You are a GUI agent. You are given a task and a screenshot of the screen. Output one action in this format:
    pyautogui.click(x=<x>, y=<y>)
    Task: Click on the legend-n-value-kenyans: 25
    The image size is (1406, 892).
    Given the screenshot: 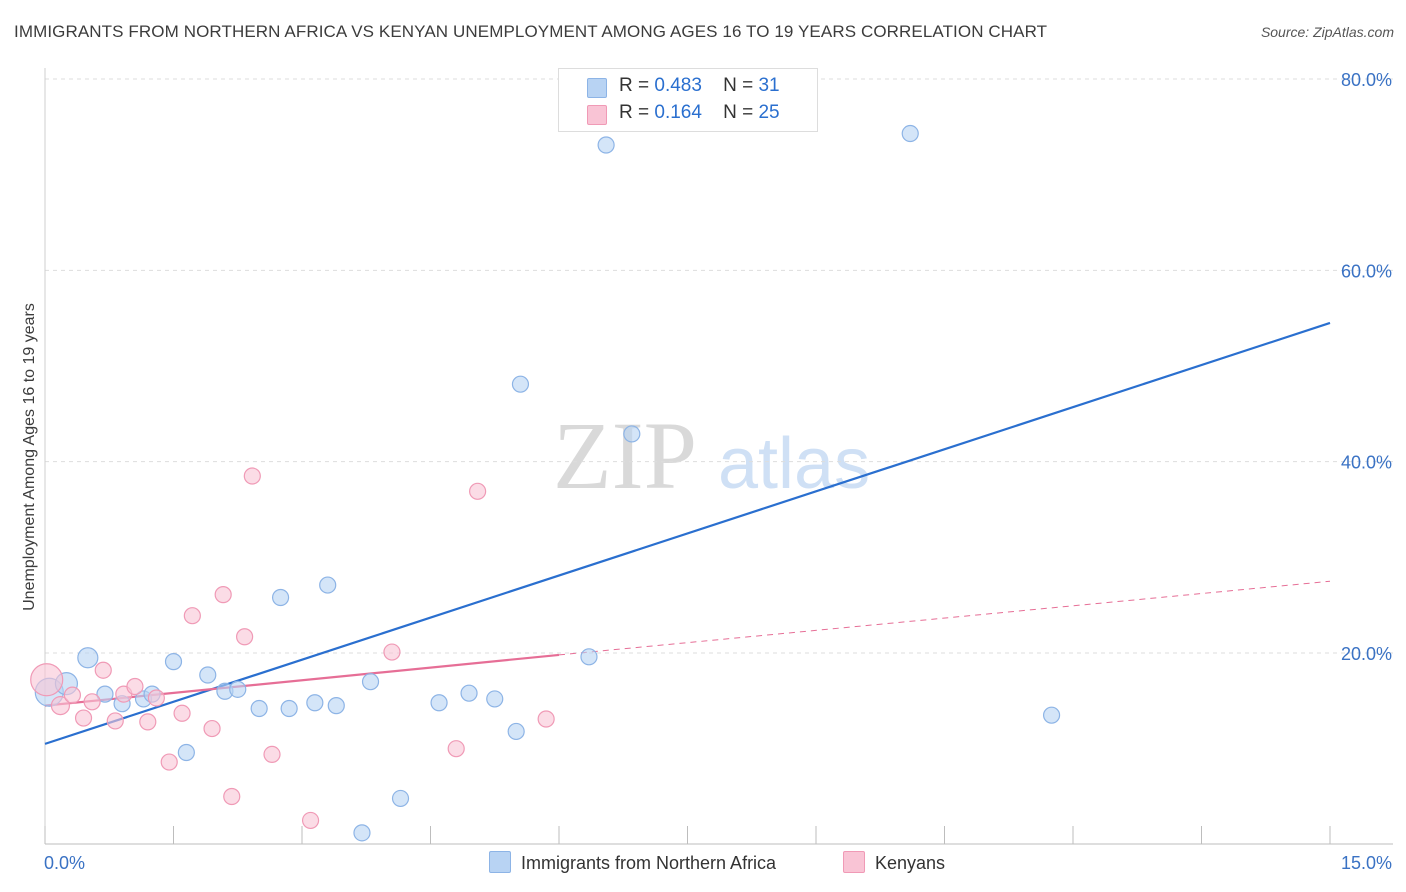 What is the action you would take?
    pyautogui.click(x=769, y=112)
    